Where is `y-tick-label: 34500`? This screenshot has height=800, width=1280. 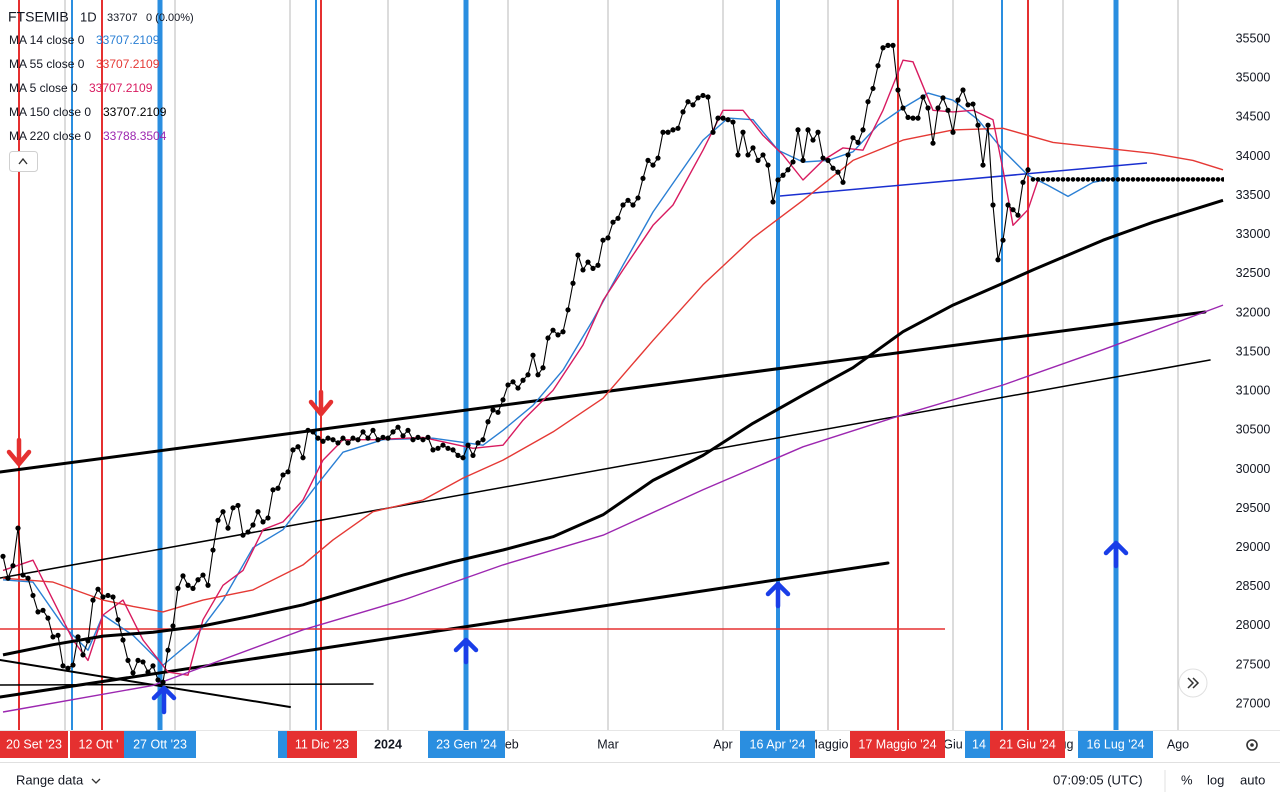
y-tick-label: 34500 is located at coordinates (1253, 117).